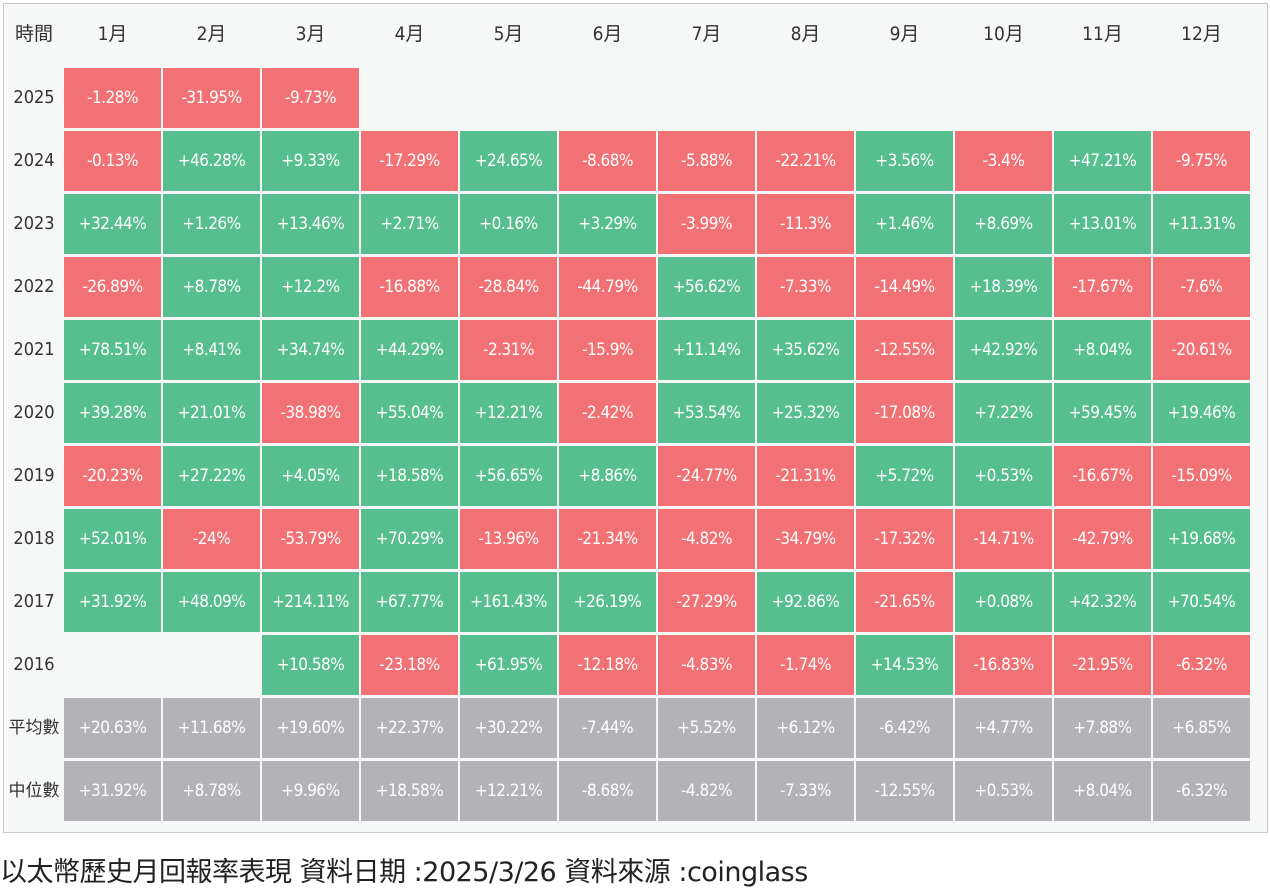 This screenshot has height=889, width=1270. Describe the element at coordinates (508, 539) in the screenshot. I see `heatmap-cell: -13.96%` at that location.